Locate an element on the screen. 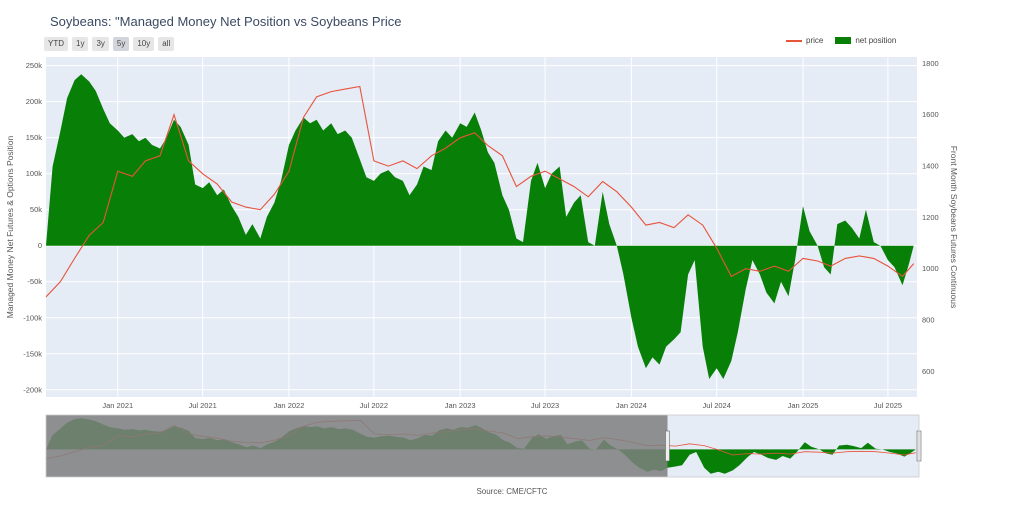  y-axis-right: 1800 1600 1400 1200 1000 800 600 is located at coordinates (930, 217).